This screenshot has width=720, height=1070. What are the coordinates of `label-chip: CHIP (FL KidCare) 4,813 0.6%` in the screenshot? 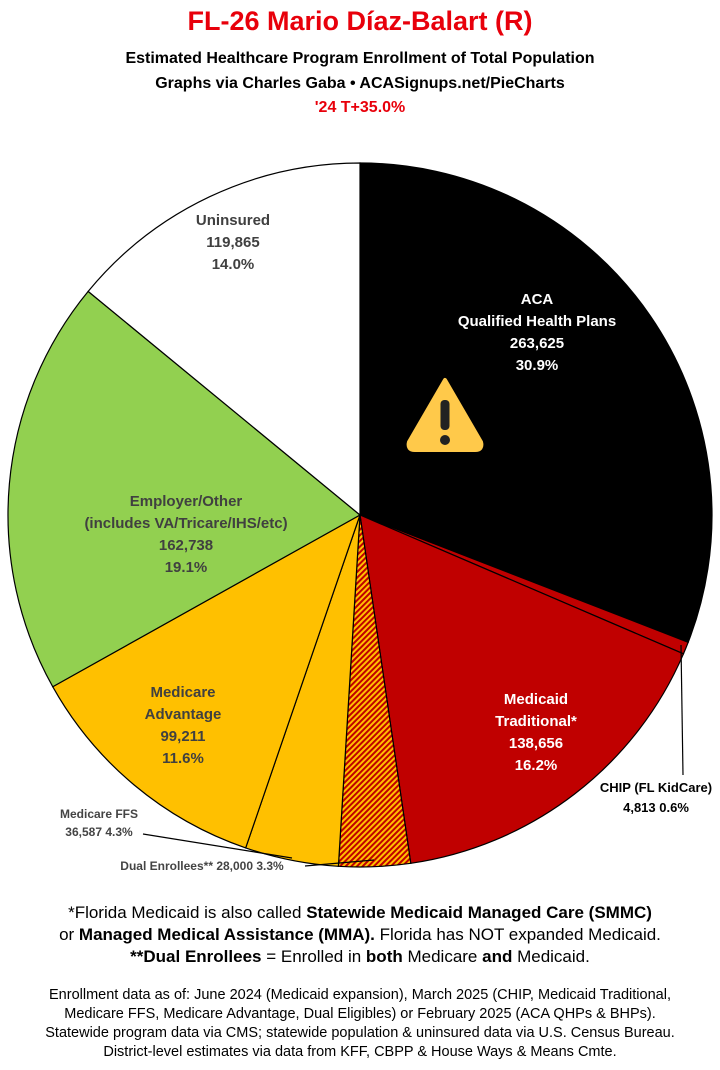 It's located at (656, 797).